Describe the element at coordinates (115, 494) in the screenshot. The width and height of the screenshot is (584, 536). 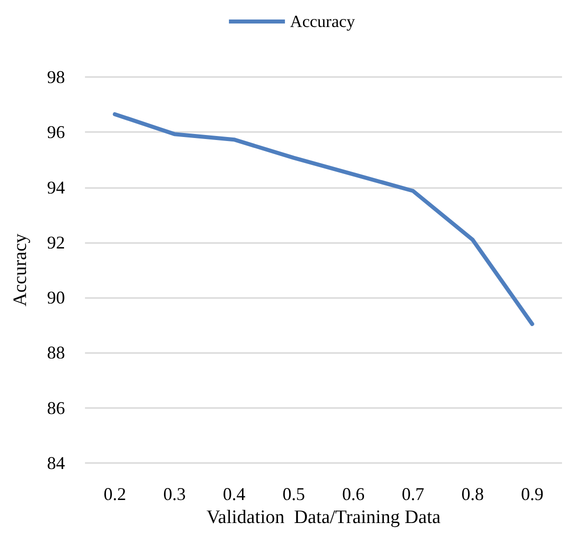
I see `x-tick-label: 0.2` at that location.